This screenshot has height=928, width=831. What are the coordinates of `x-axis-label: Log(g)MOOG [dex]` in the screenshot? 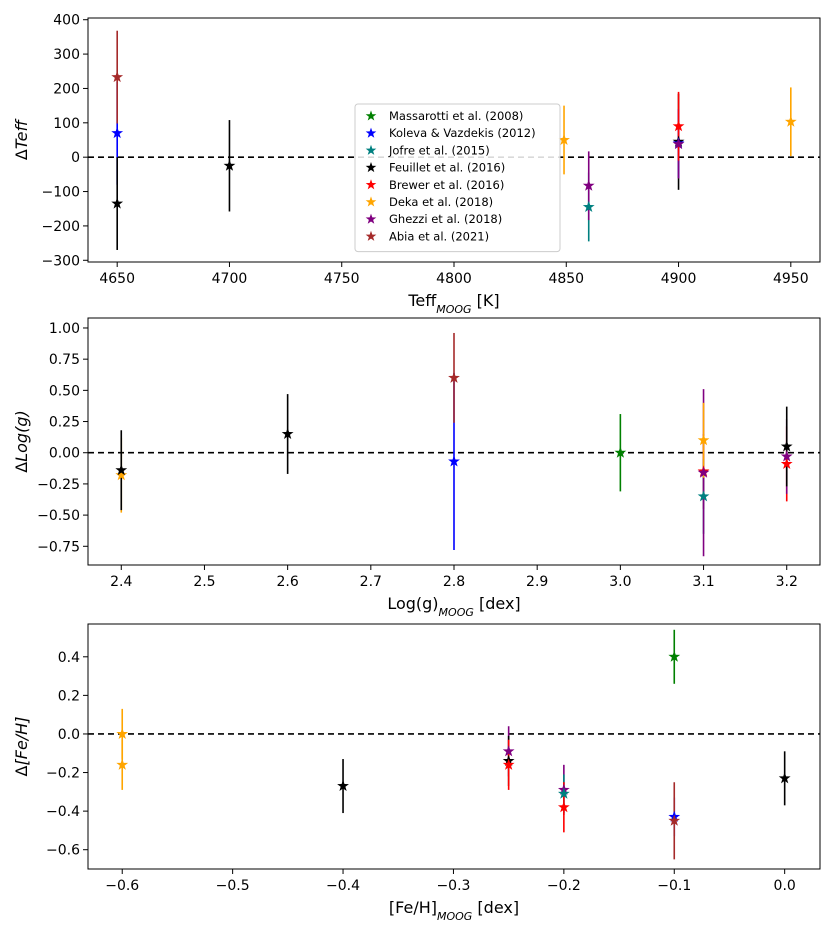 It's located at (453, 606).